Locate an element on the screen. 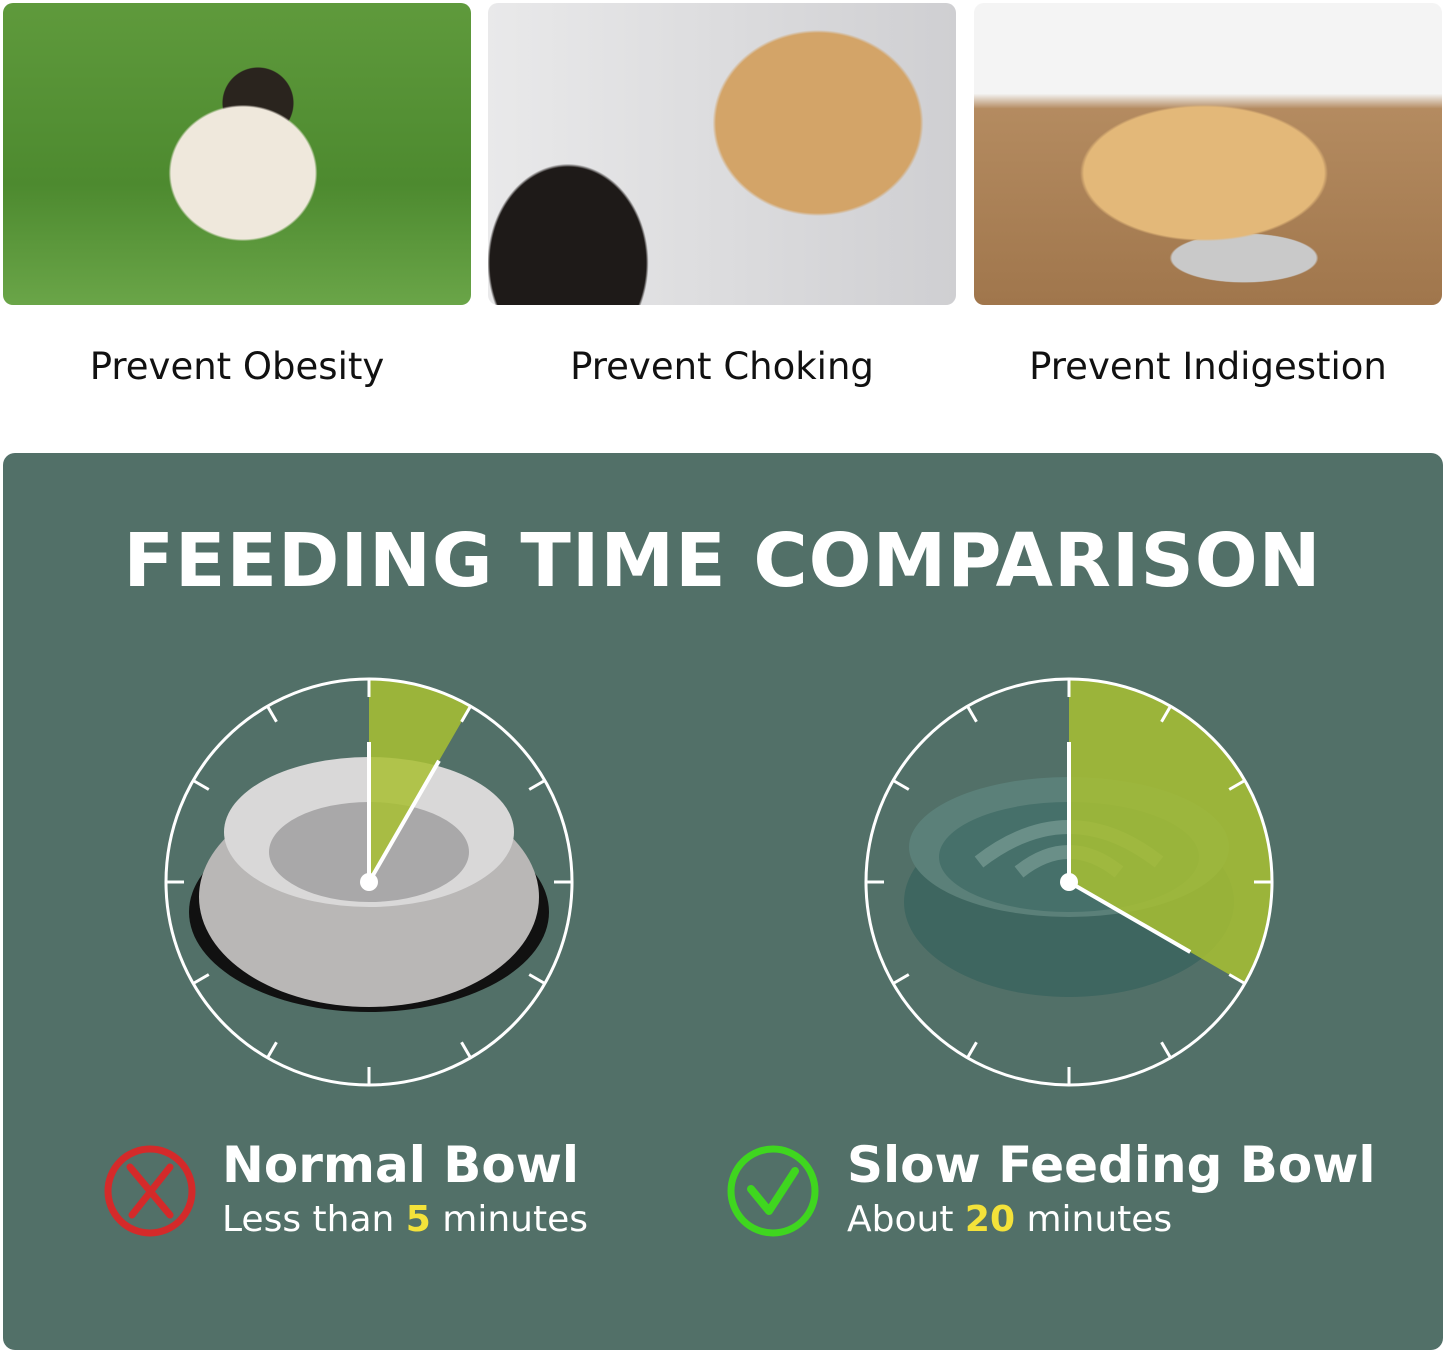 The height and width of the screenshot is (1353, 1445). time-prefix: Less than is located at coordinates (314, 1219).